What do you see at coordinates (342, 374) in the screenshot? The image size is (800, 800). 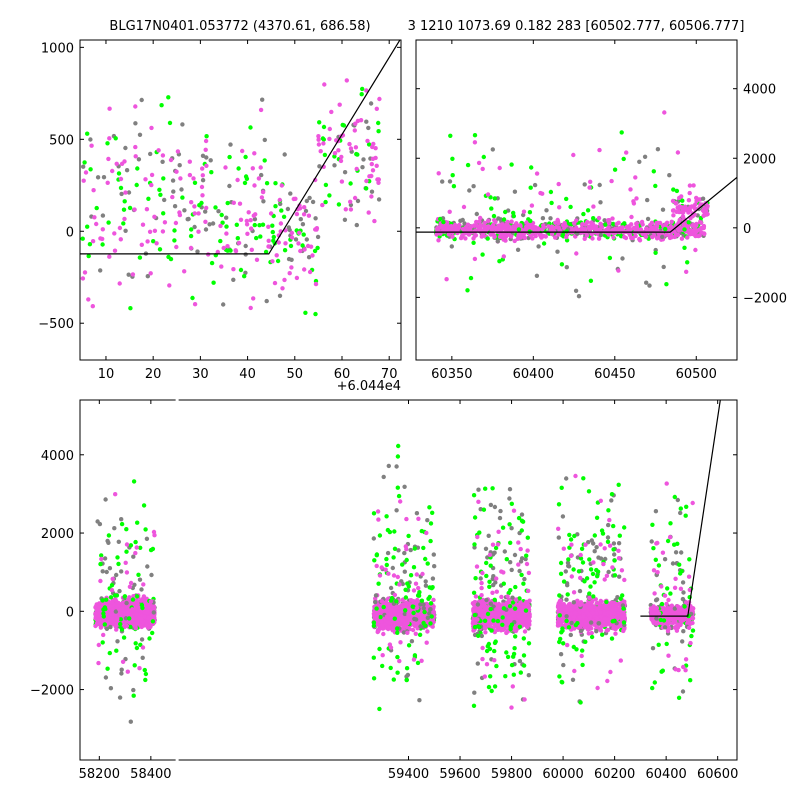 I see `x-tick-label: 60` at bounding box center [342, 374].